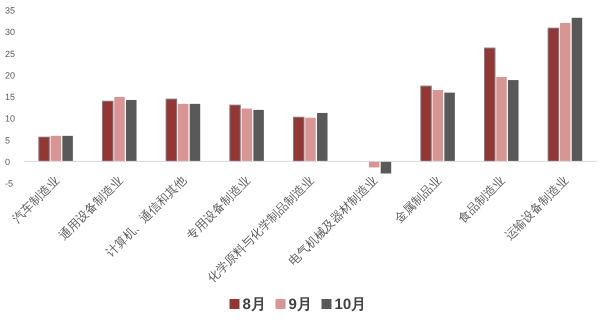 The width and height of the screenshot is (606, 326). What do you see at coordinates (10, 53) in the screenshot?
I see `y-tick-label: 25` at bounding box center [10, 53].